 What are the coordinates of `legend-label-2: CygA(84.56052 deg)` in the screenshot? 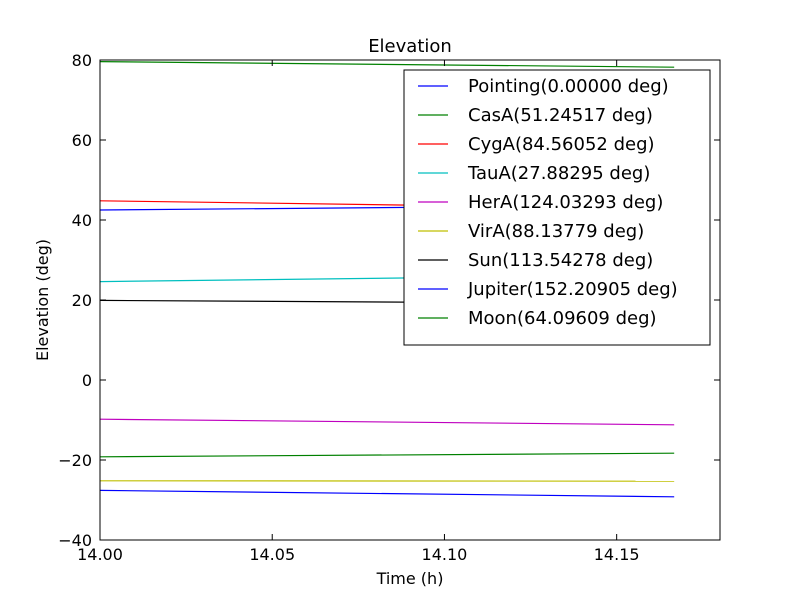 It's located at (561, 144).